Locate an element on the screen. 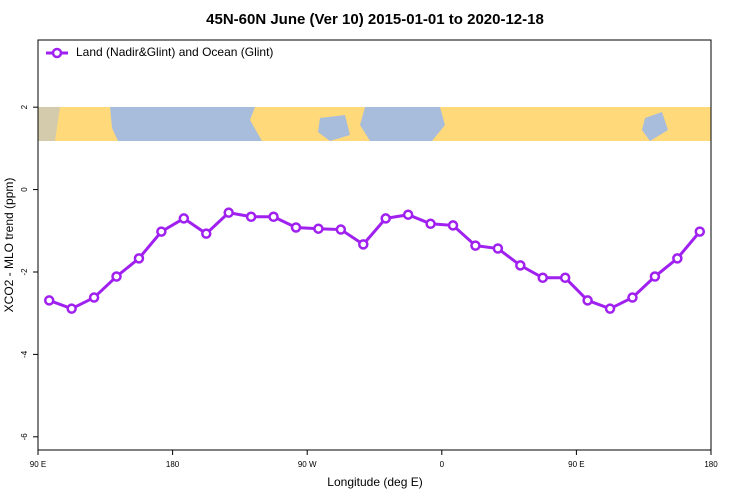  x-tick-label: 90 W is located at coordinates (307, 464).